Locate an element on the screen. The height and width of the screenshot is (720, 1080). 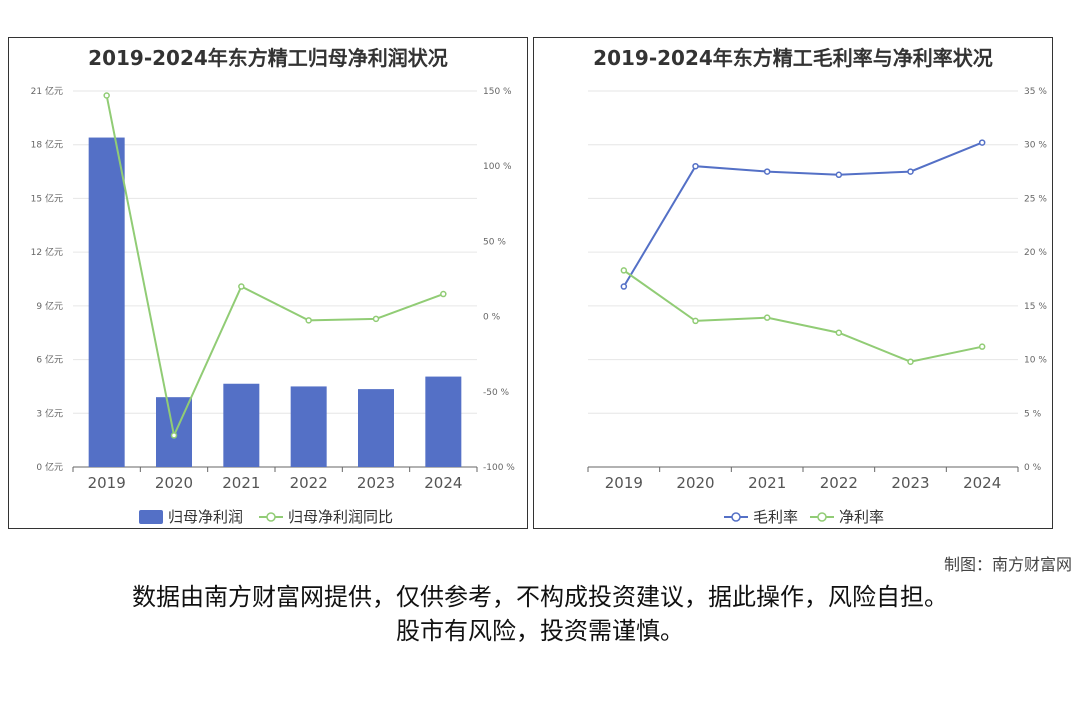
y-right-tick-label: 20 % is located at coordinates (1035, 253).